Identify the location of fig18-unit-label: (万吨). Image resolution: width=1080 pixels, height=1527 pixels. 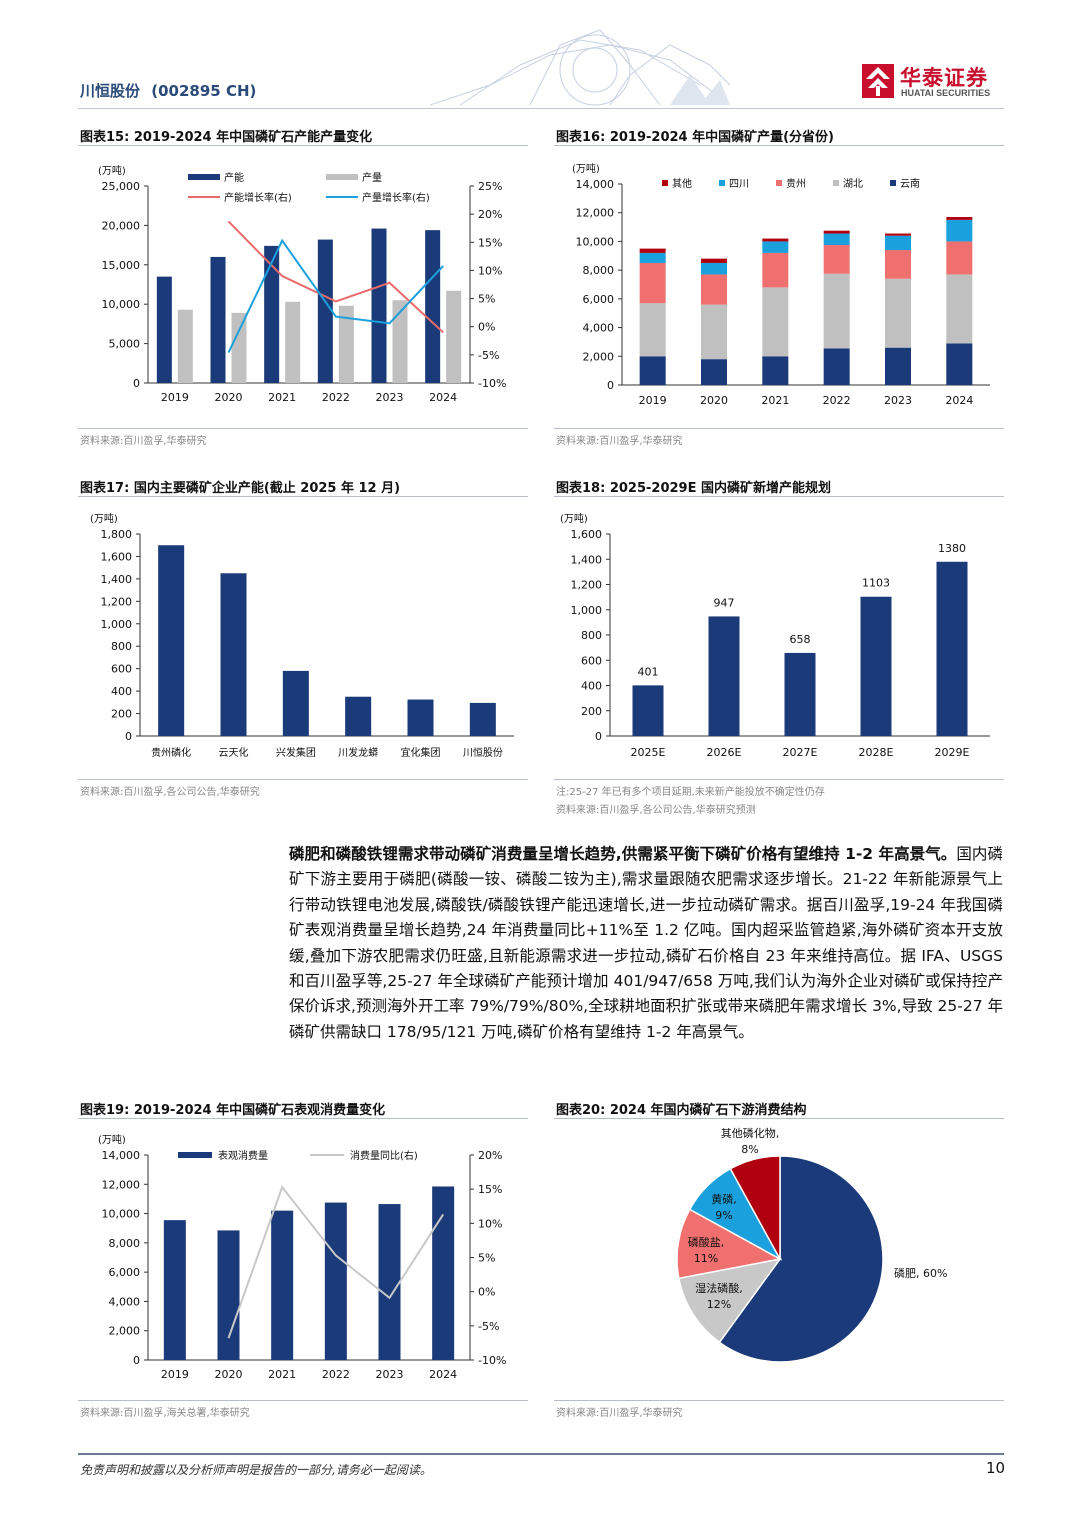
(574, 518).